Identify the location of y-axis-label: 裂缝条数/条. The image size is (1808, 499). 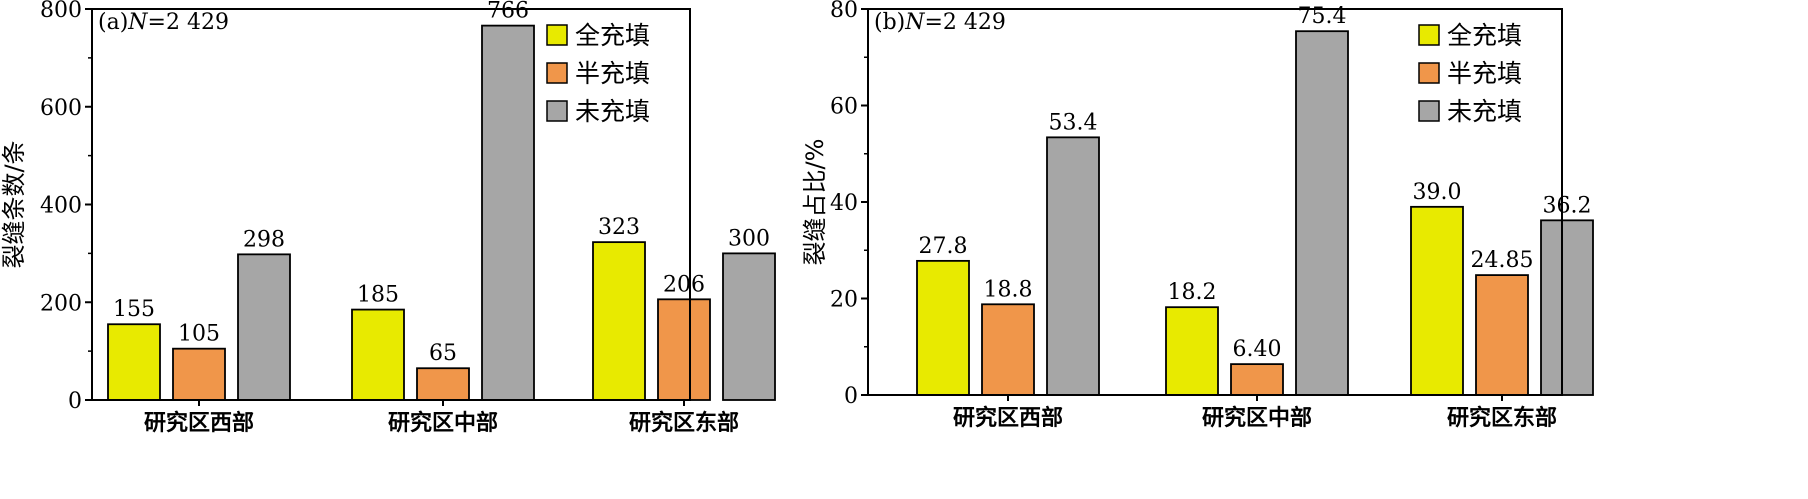
(14, 204).